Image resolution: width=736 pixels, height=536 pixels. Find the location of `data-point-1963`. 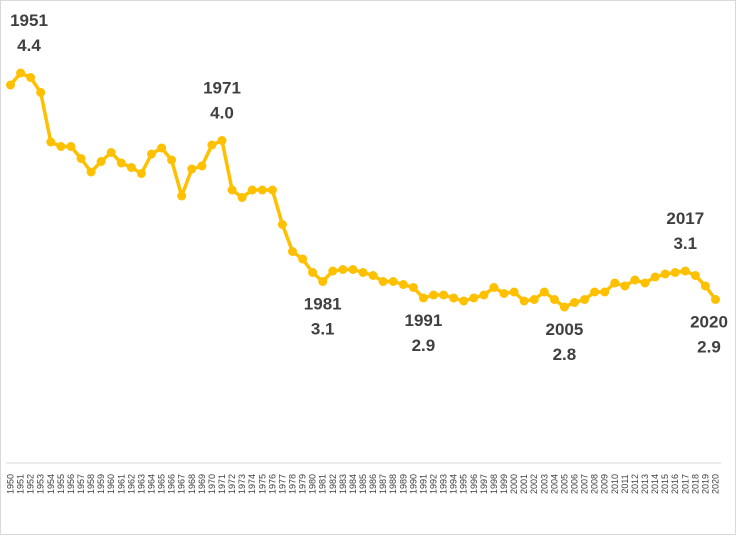

data-point-1963 is located at coordinates (141, 173).